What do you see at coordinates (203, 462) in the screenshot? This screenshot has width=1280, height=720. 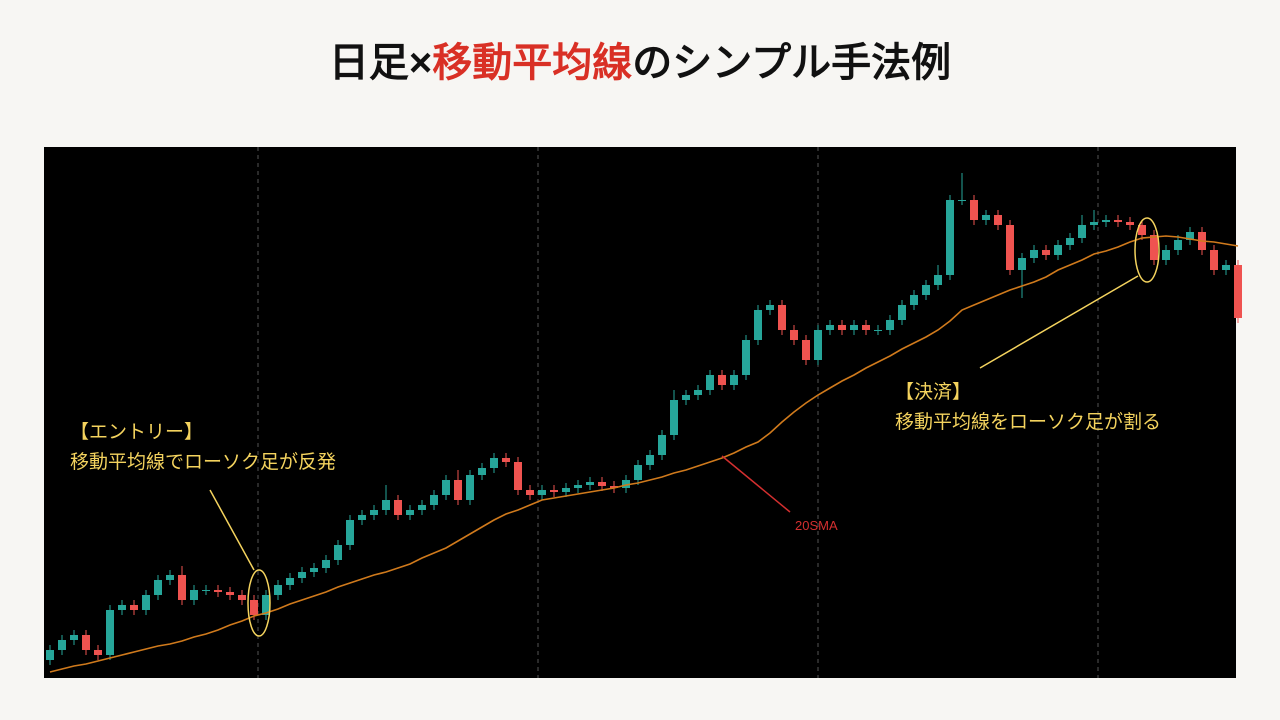 I see `entry-text: 移動平均線でローソク足が反発` at bounding box center [203, 462].